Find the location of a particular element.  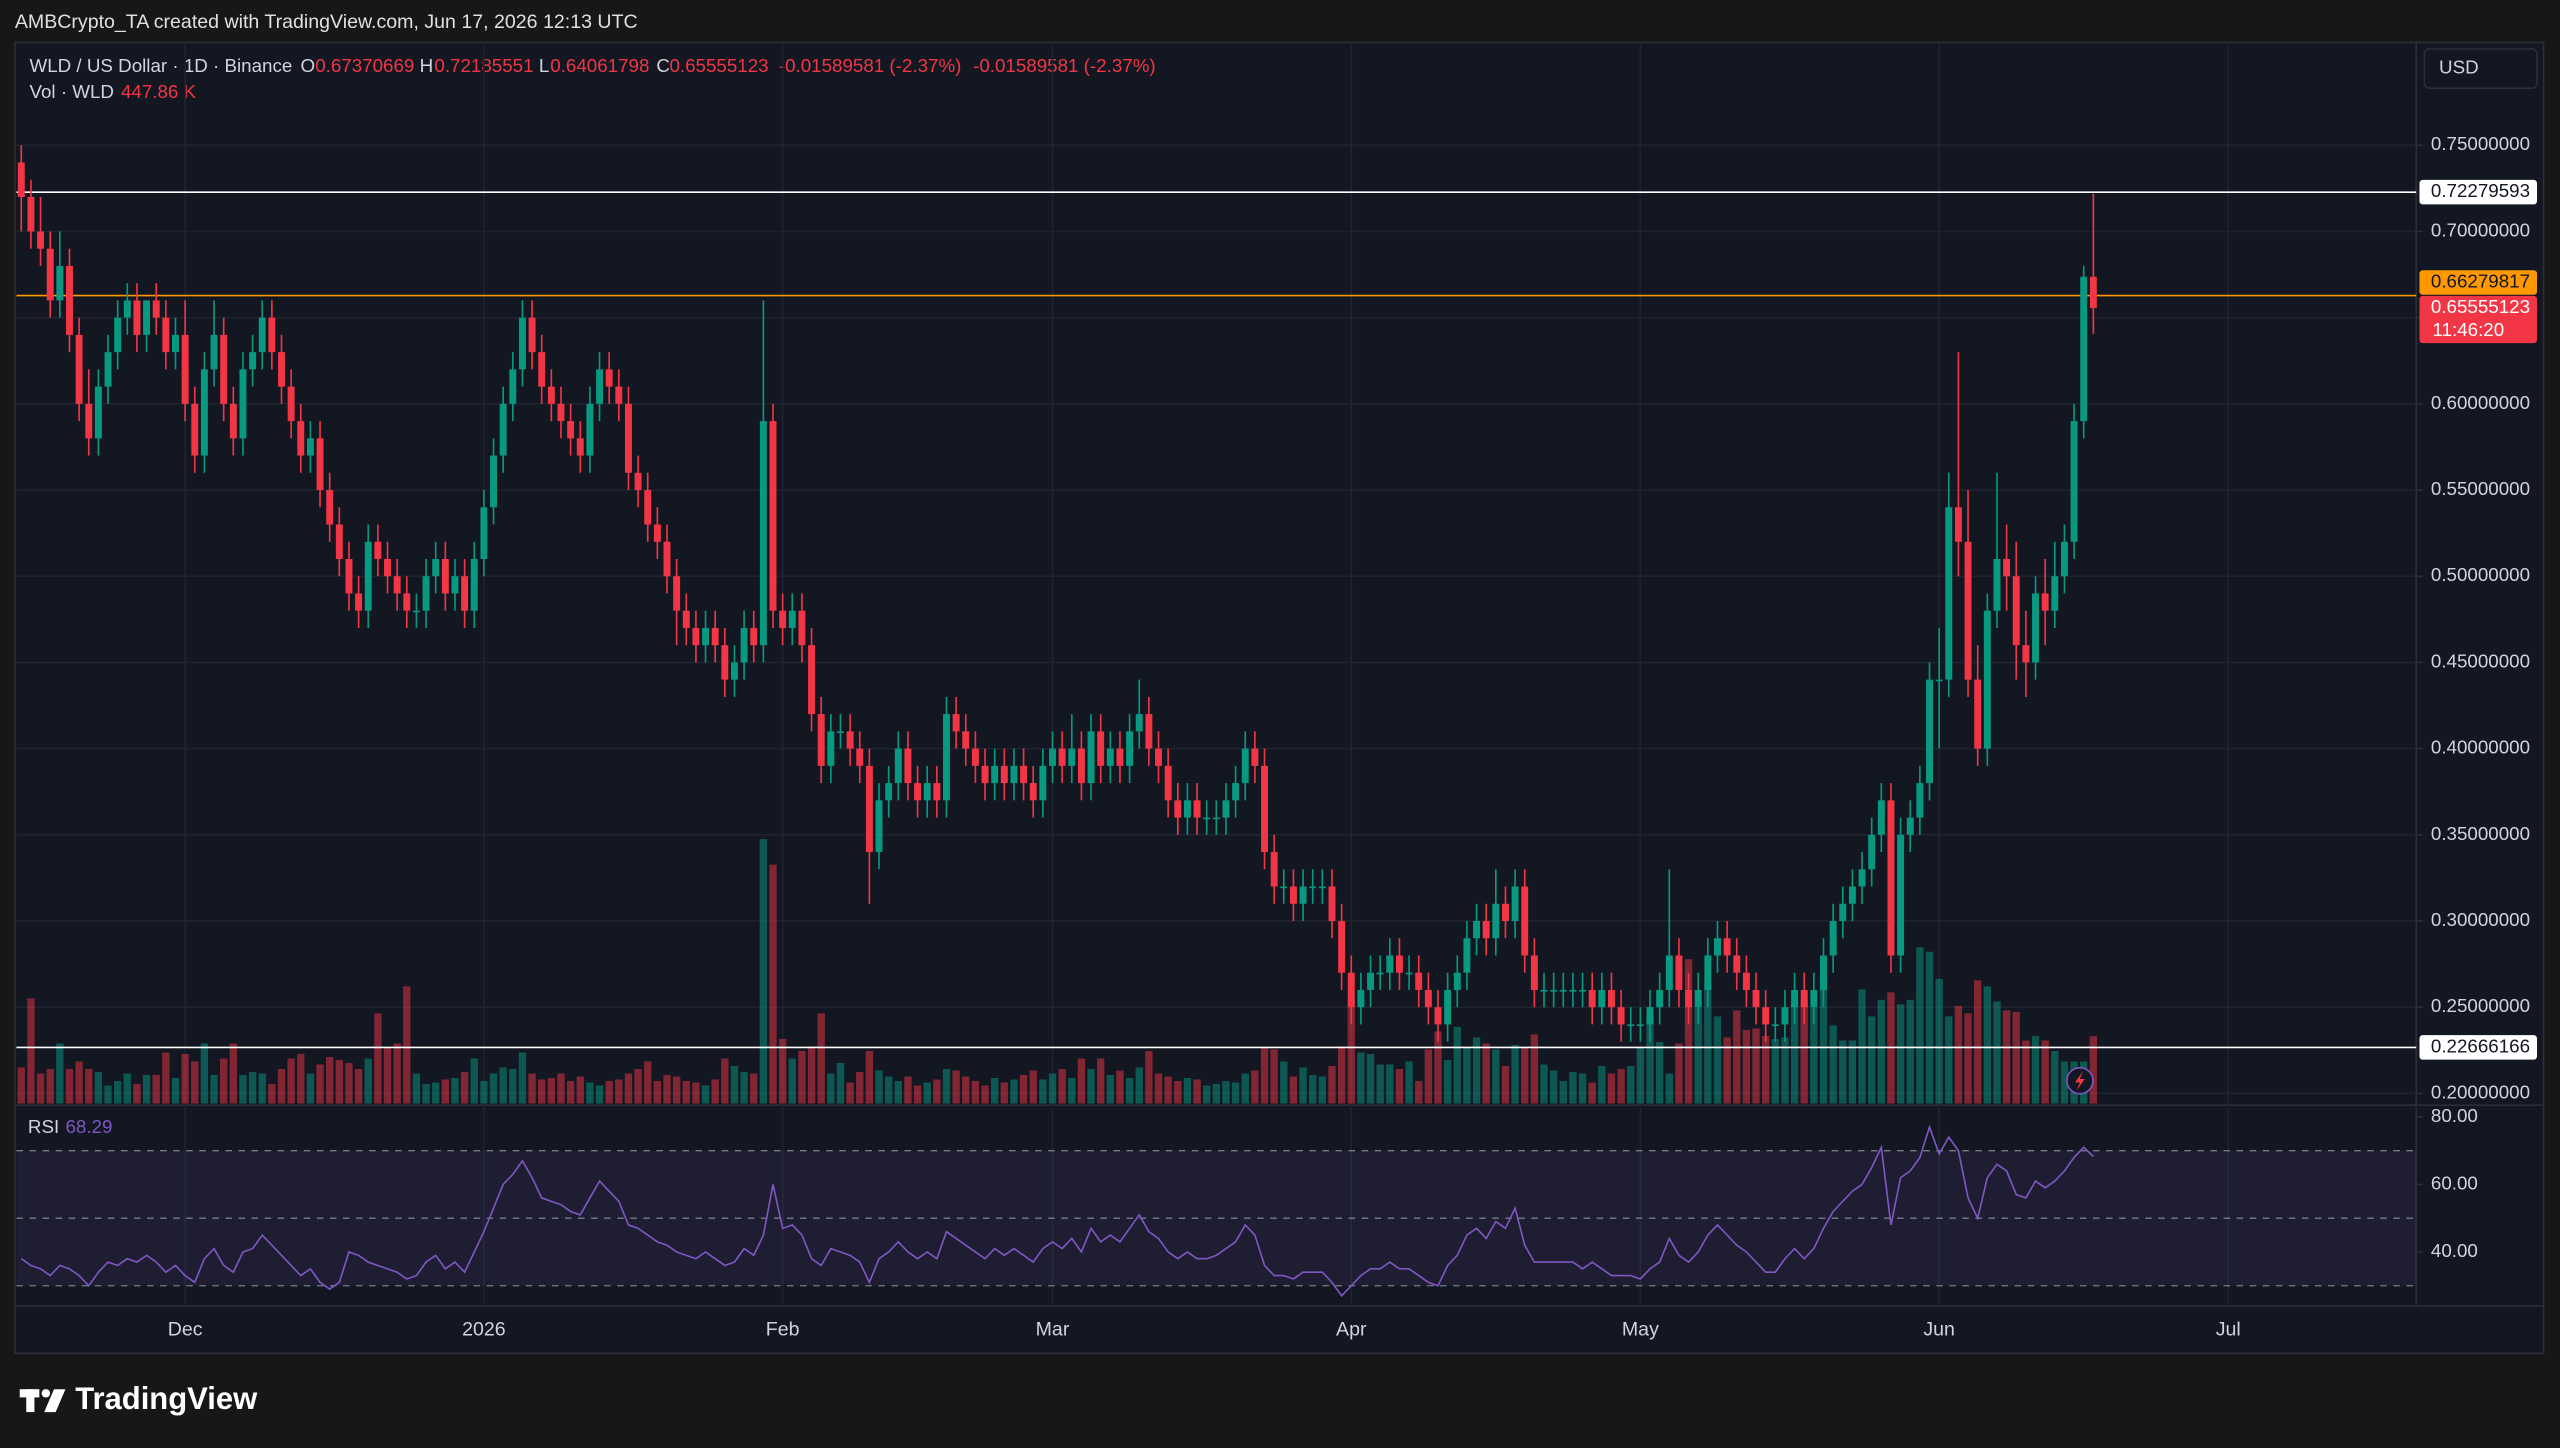

currency-button is located at coordinates (2480, 68).